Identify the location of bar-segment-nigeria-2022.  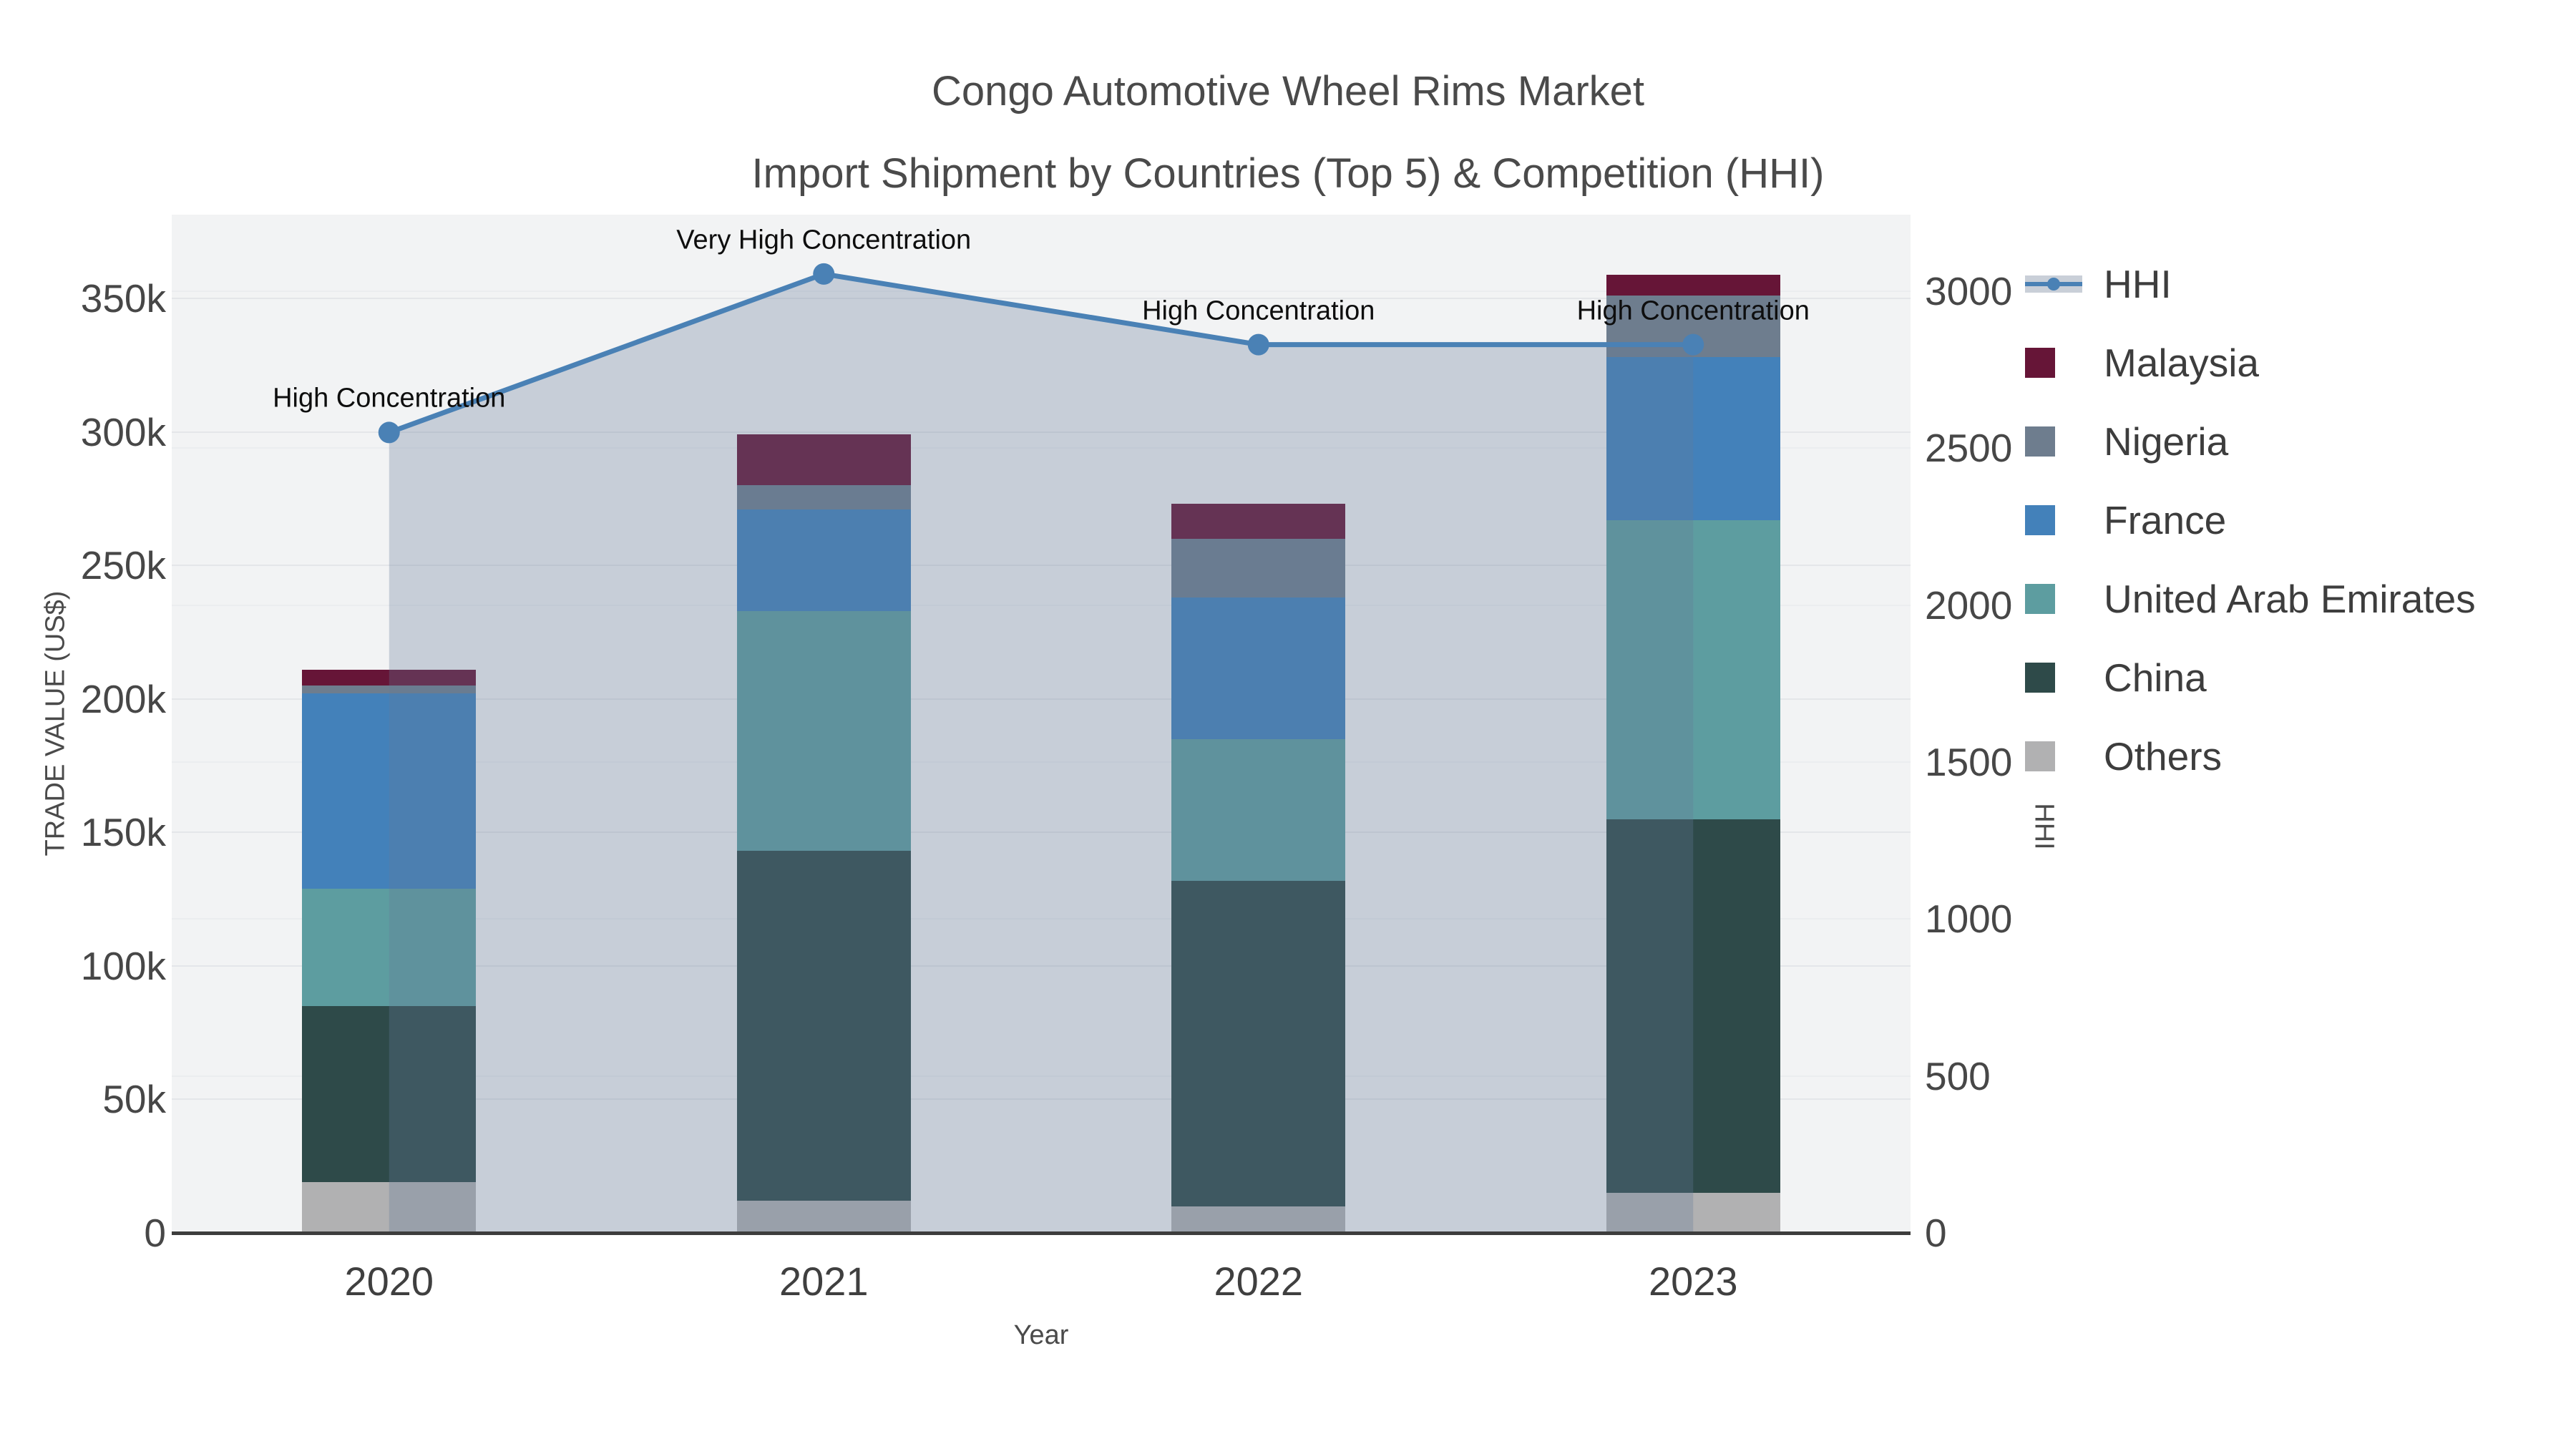
(1258, 568).